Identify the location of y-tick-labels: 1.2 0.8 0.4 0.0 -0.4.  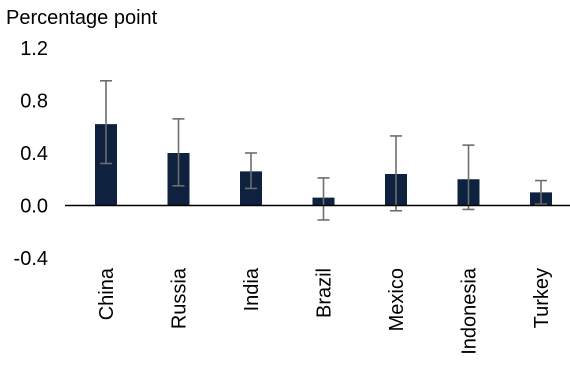
(31, 154).